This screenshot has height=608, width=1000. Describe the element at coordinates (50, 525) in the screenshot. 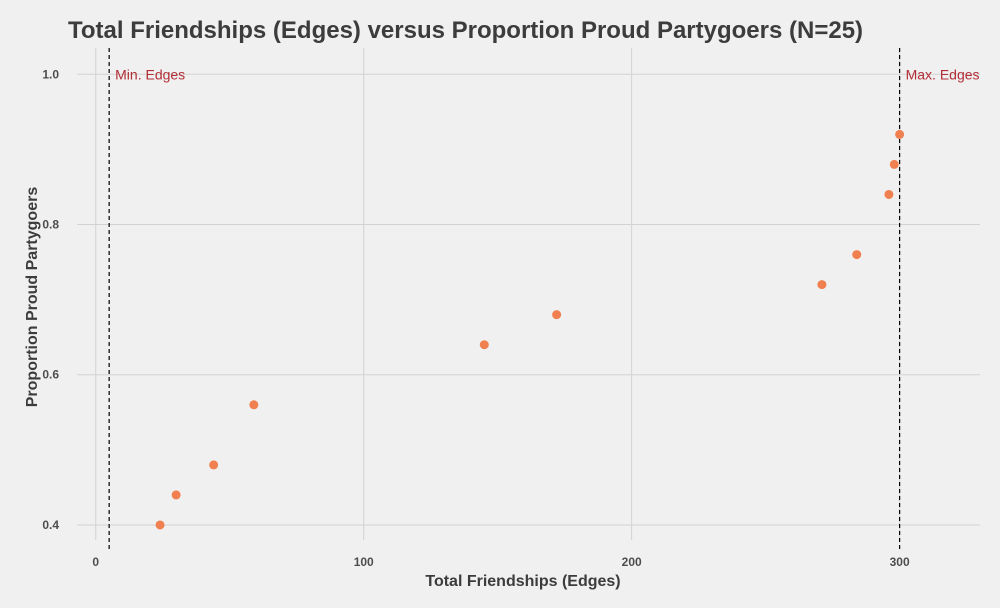

I see `y-tick-label: 0.4` at that location.